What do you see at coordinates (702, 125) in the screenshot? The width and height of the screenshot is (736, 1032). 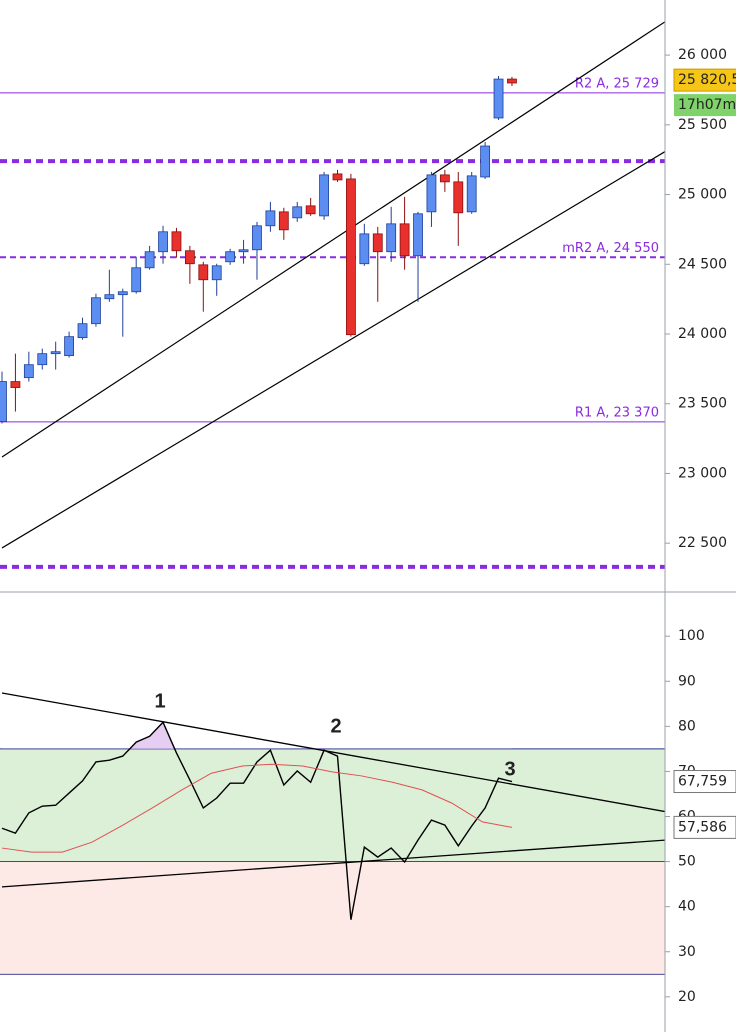 I see `y-tick-label: 25 500` at bounding box center [702, 125].